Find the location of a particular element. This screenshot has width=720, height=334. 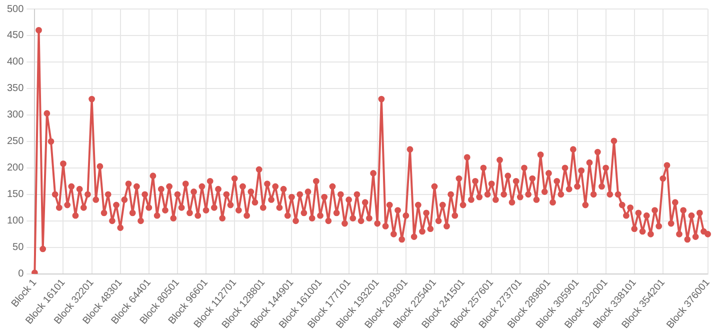

y-tick-label: 200 is located at coordinates (15, 168).